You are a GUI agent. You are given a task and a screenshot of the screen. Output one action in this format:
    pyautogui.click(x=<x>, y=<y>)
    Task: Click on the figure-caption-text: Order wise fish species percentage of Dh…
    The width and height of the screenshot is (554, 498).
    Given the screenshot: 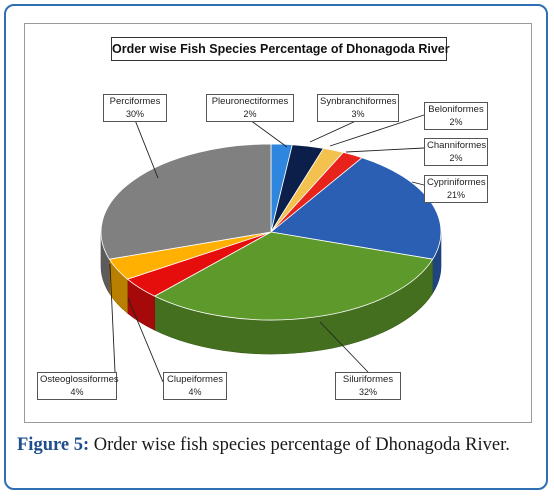 What is the action you would take?
    pyautogui.click(x=299, y=445)
    